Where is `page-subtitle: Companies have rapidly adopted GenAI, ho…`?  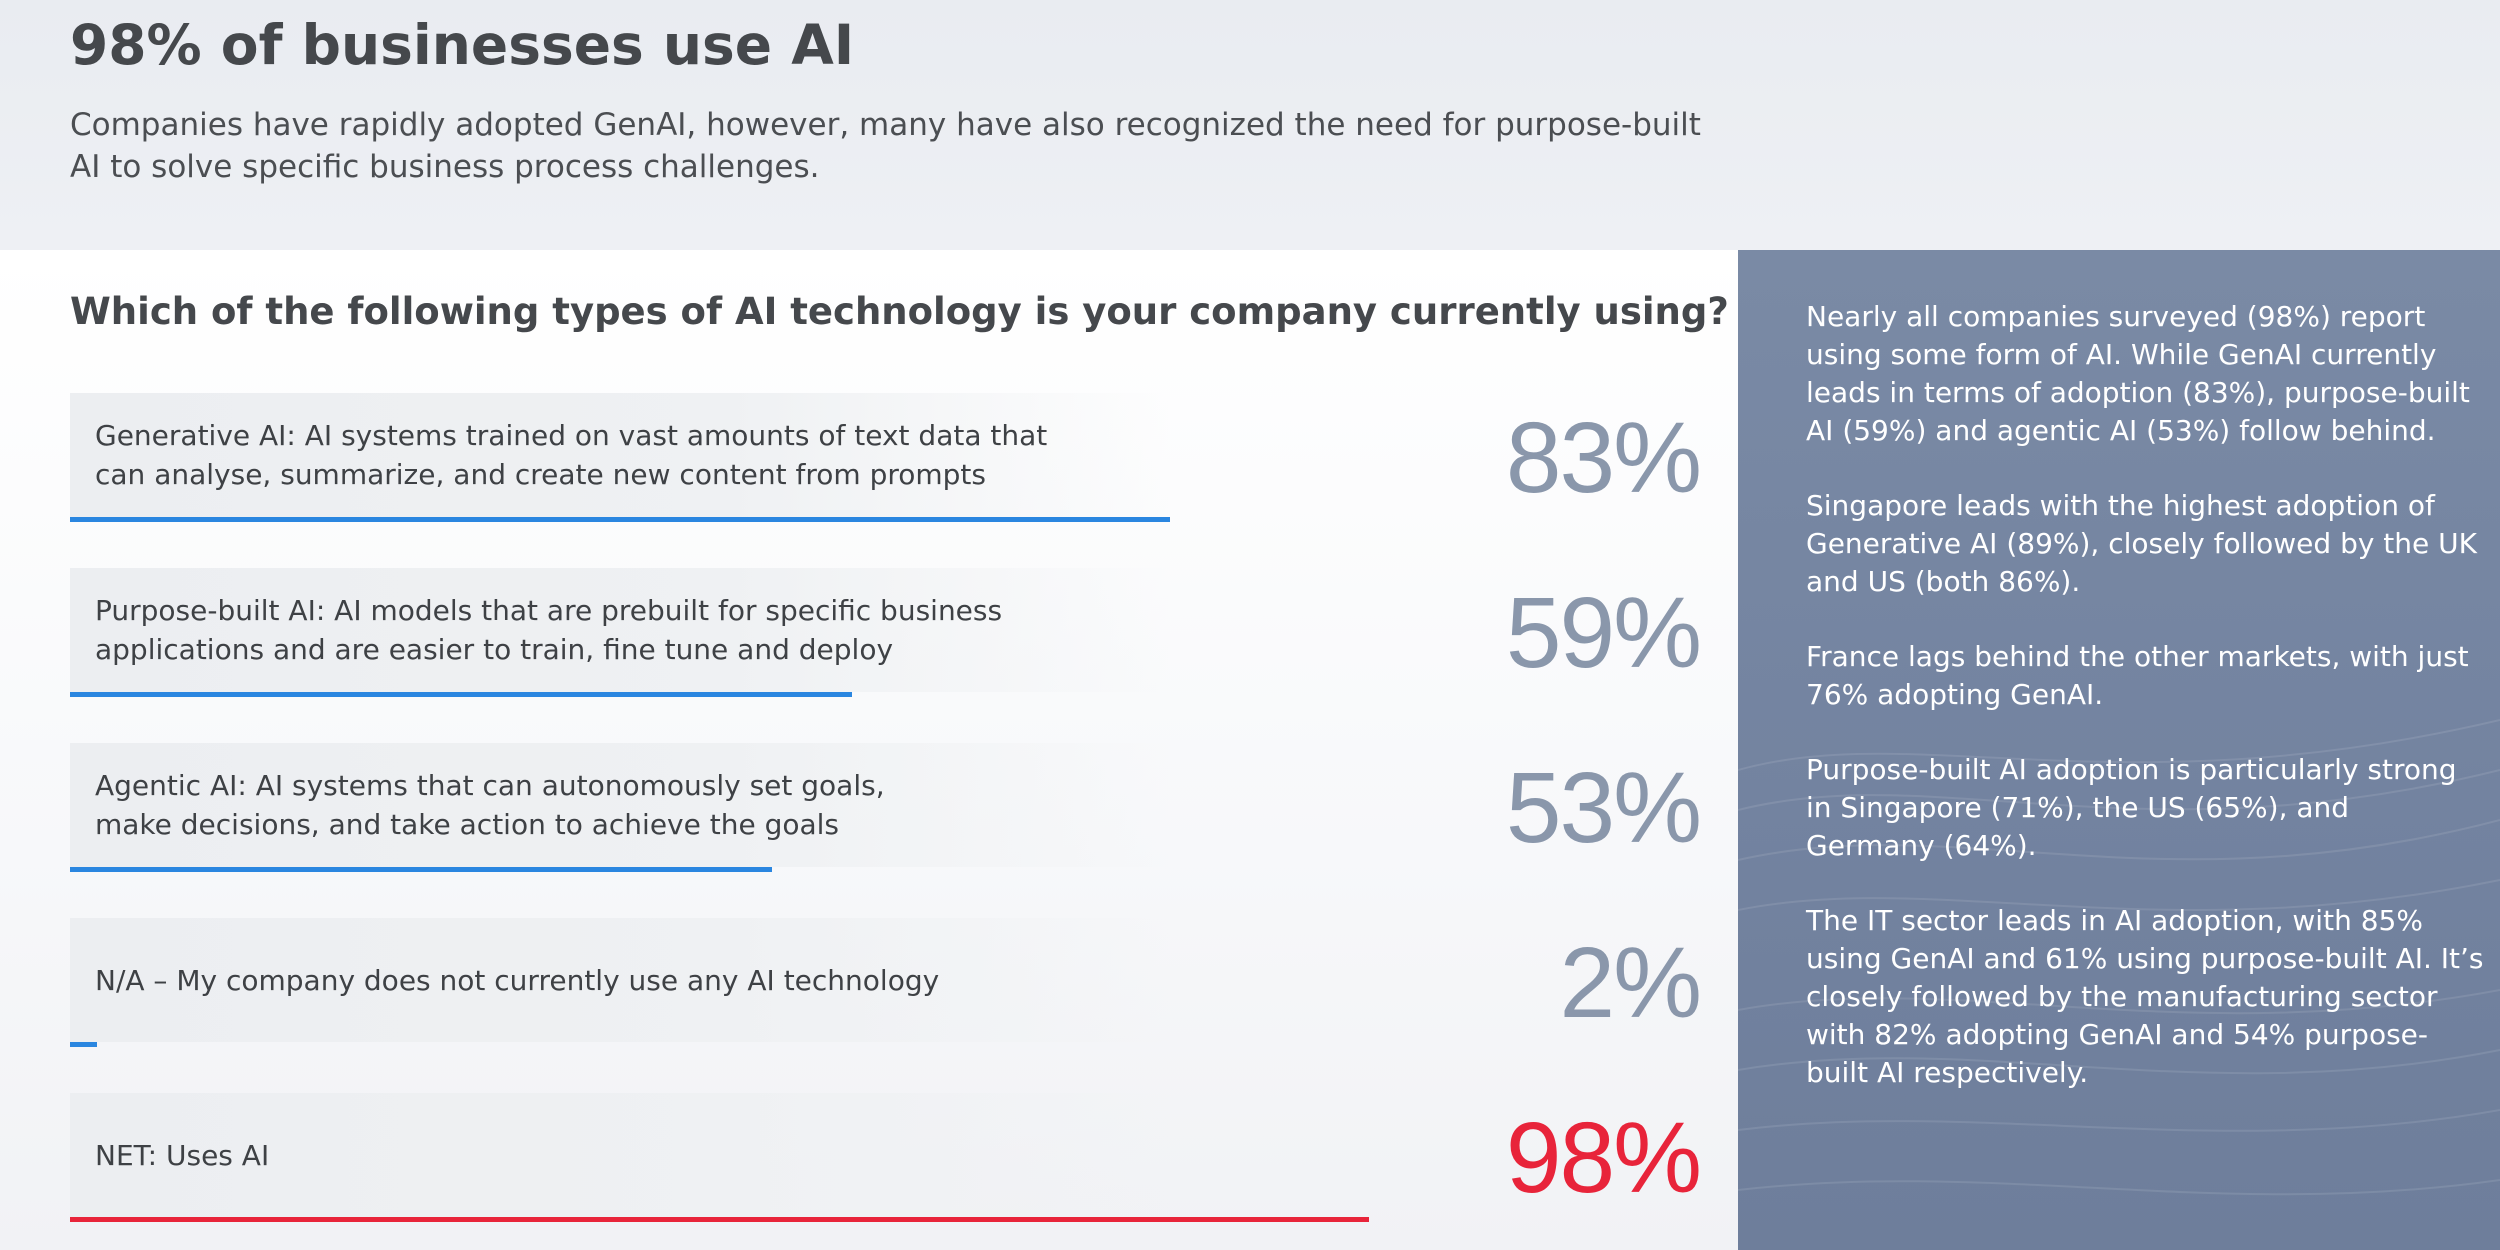 page-subtitle: Companies have rapidly adopted GenAI, ho… is located at coordinates (885, 146).